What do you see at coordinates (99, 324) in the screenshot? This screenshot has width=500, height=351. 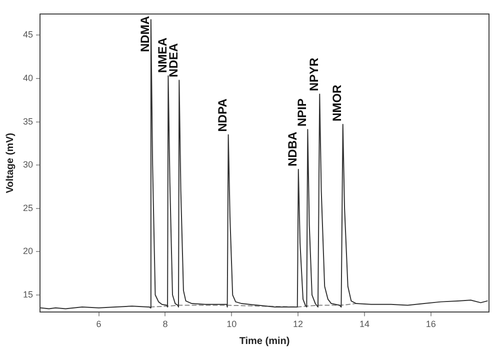 I see `x-tick-label: 6` at bounding box center [99, 324].